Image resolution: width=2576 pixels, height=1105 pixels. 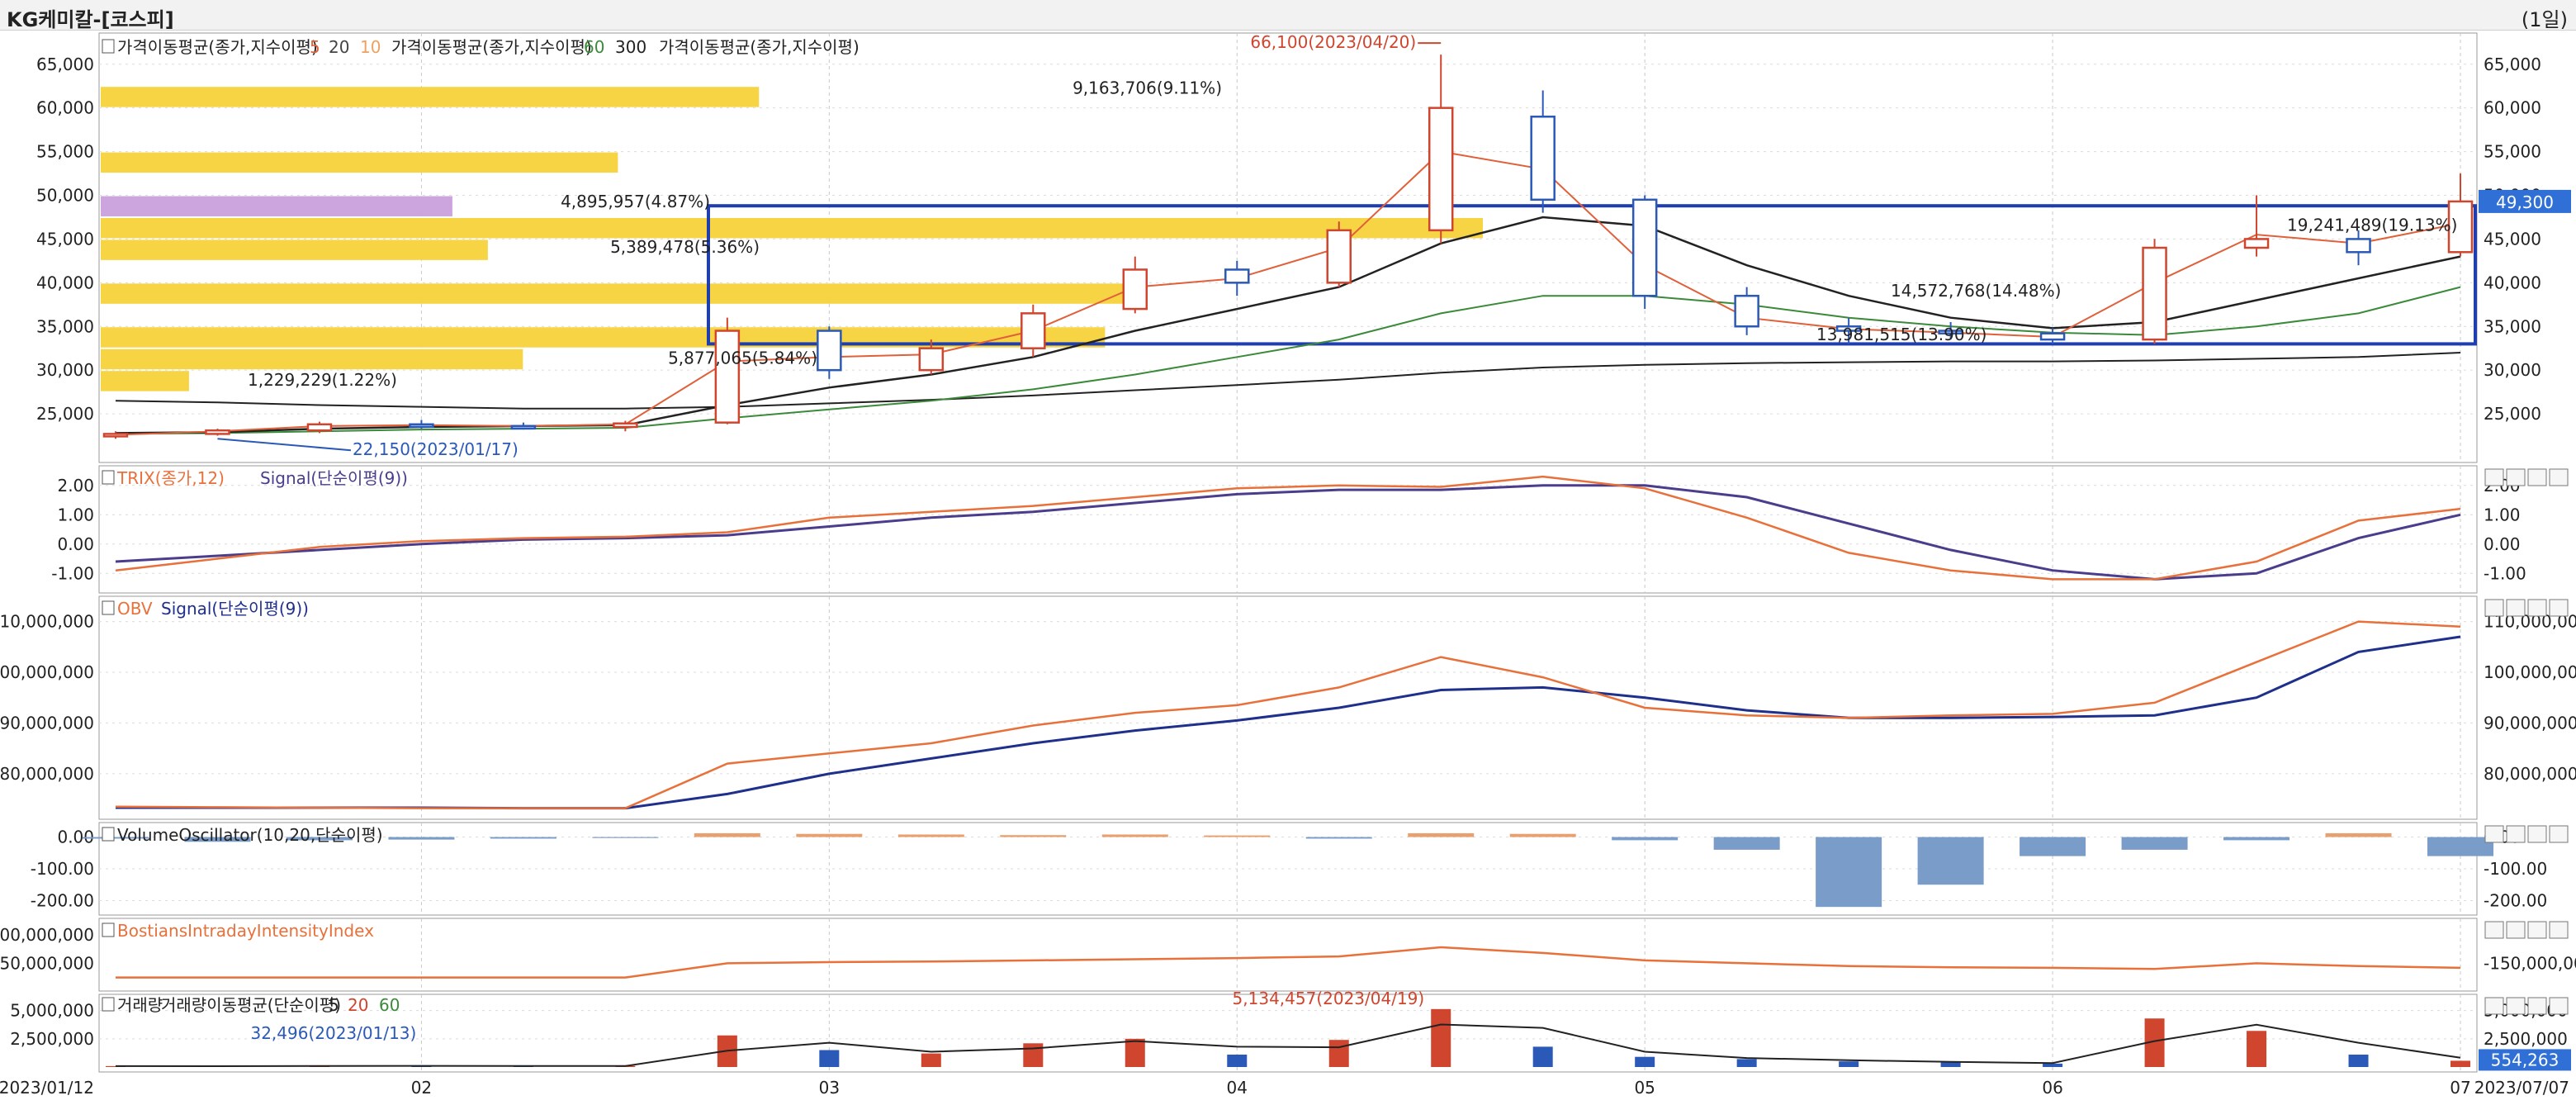 I want to click on obv-tick-label: 110,000,000, so click(x=47, y=622).